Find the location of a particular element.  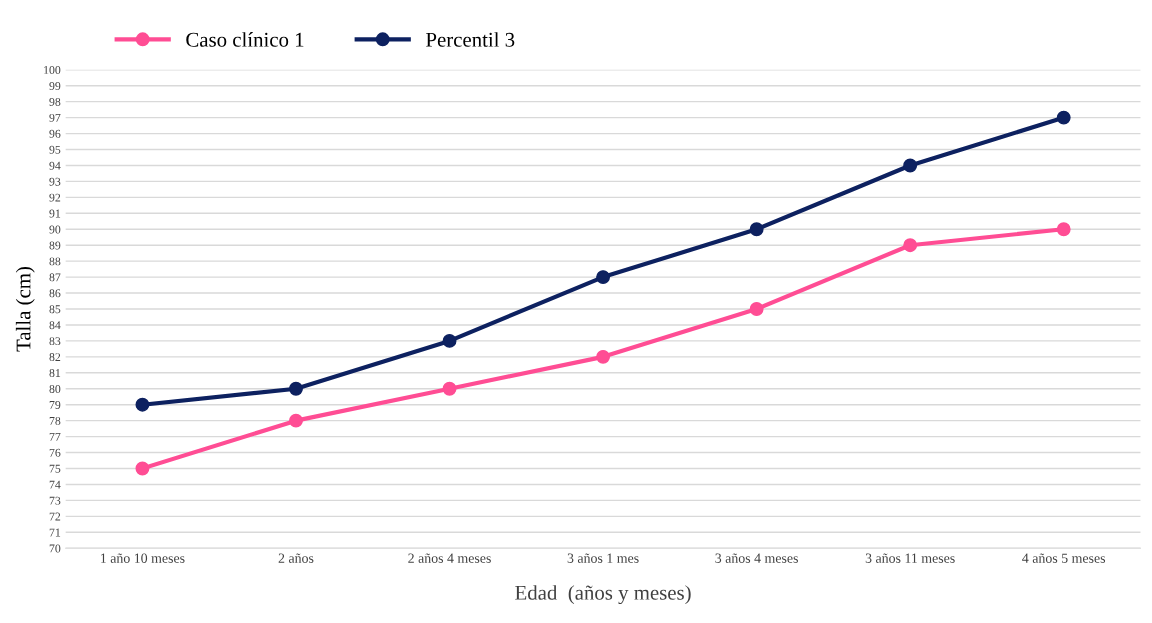

y-tick-label: 77 is located at coordinates (55, 436).